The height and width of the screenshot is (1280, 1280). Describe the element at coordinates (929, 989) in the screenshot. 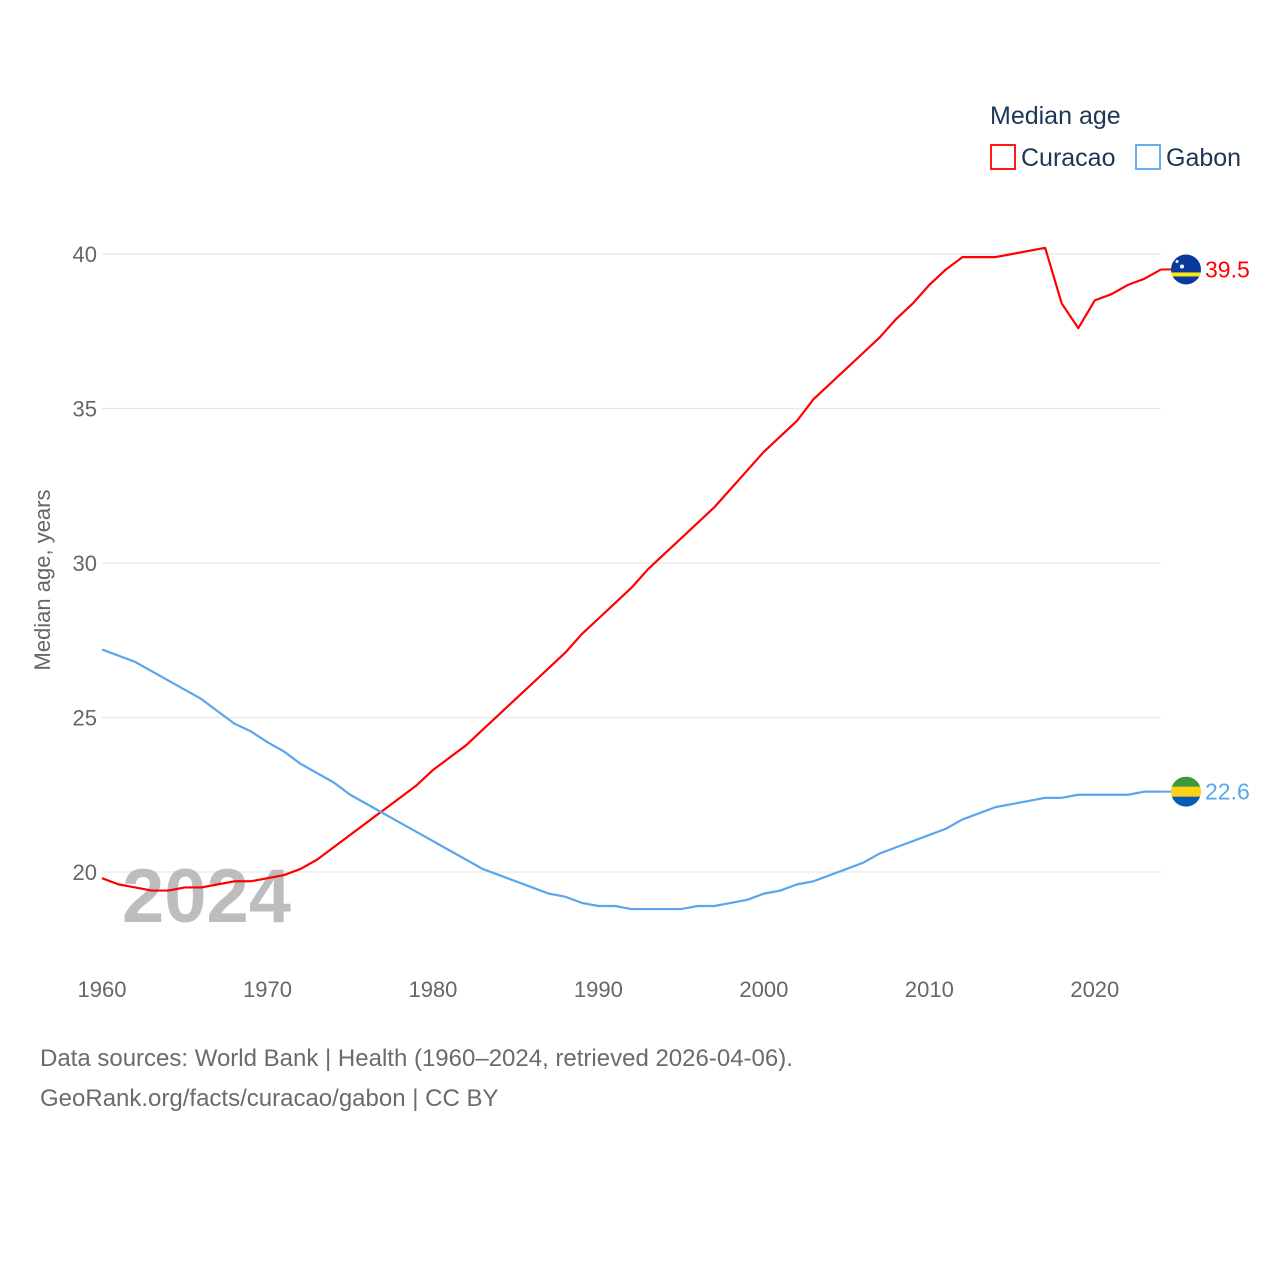

I see `x-tick-label: 2010` at that location.